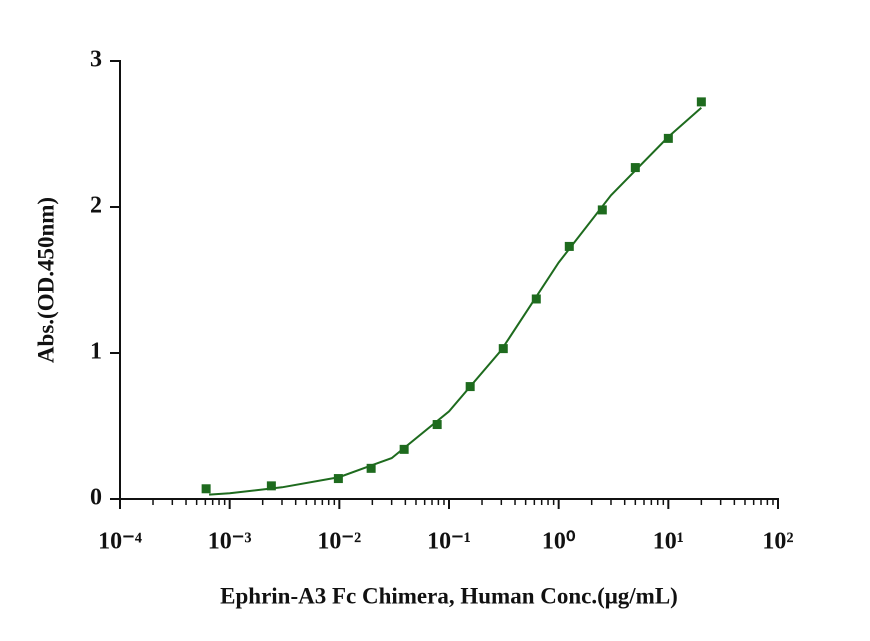  What do you see at coordinates (45, 280) in the screenshot?
I see `y-axis-label: Abs.(OD.450nm)` at bounding box center [45, 280].